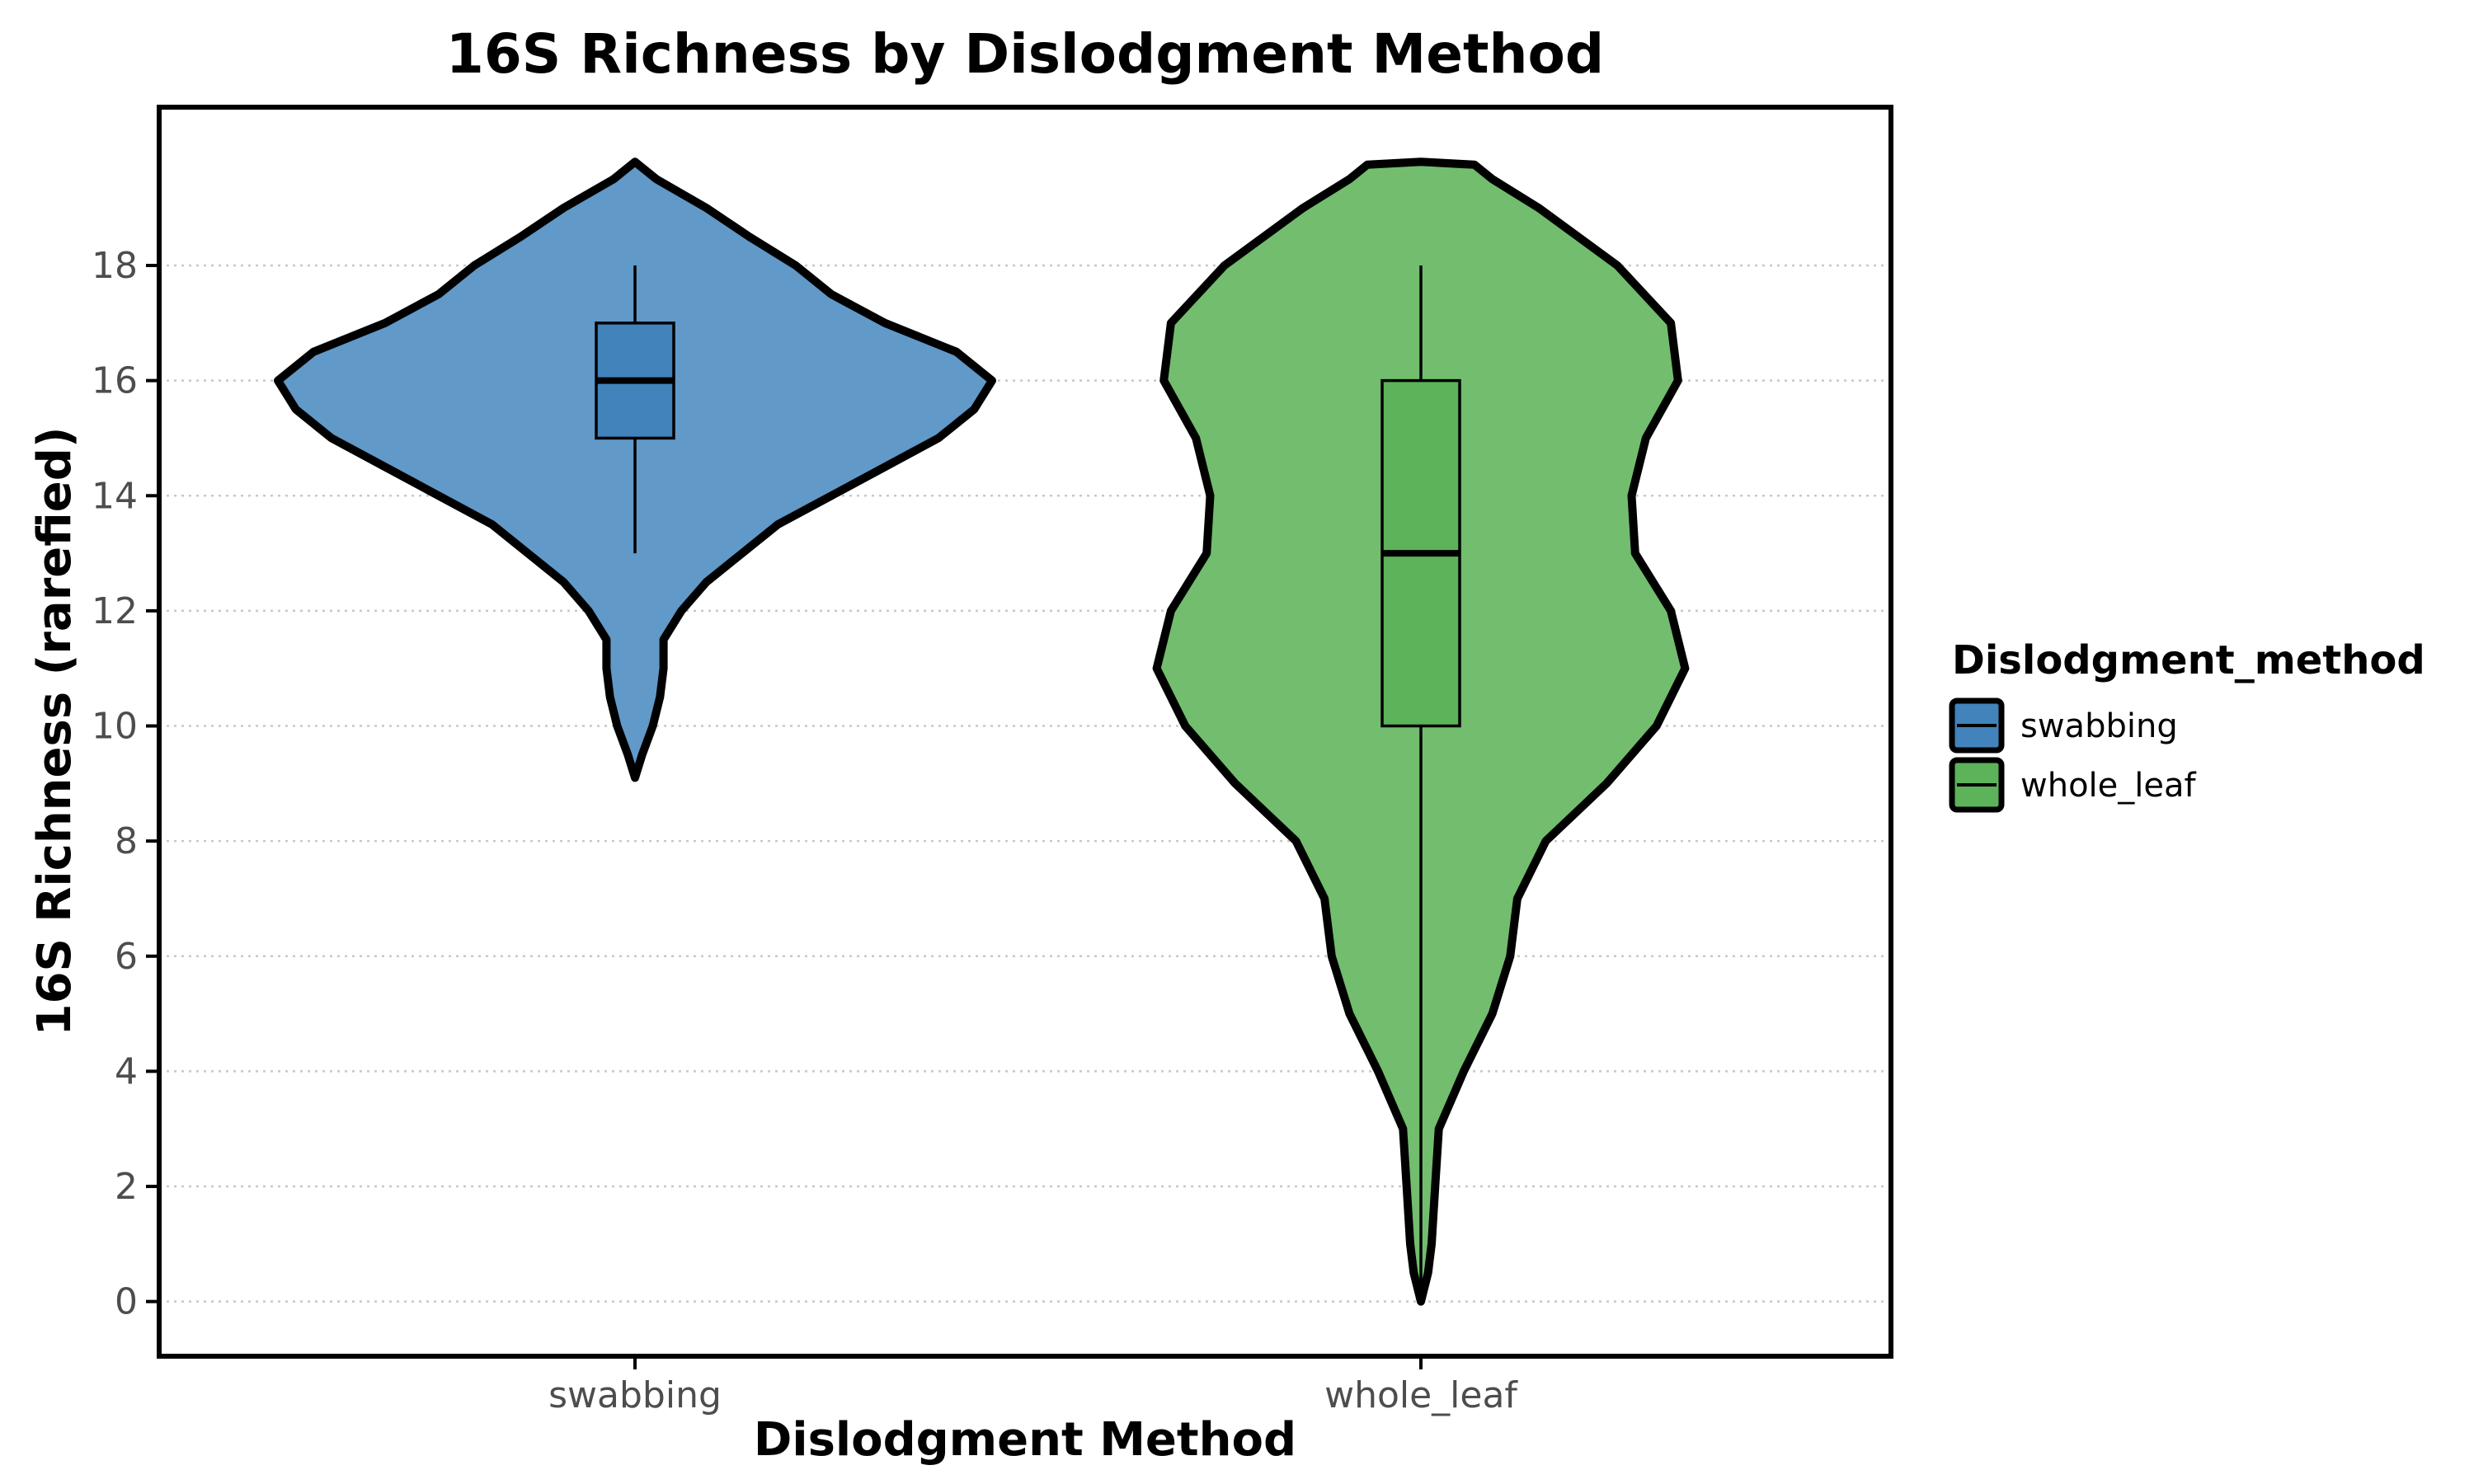  What do you see at coordinates (55, 731) in the screenshot?
I see `y-axis-title: 16S Richness (rarefied)` at bounding box center [55, 731].